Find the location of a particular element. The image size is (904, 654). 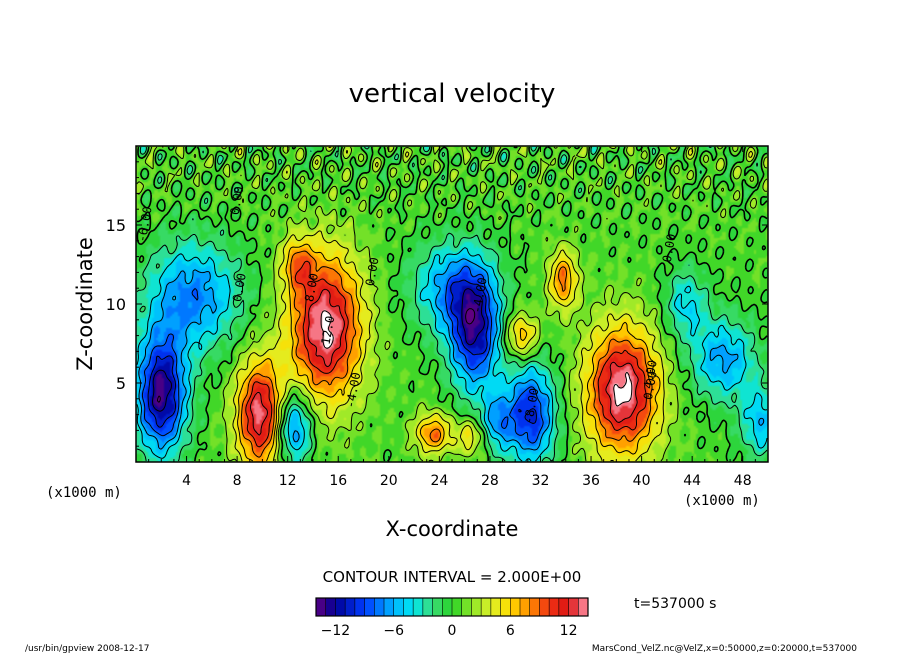

contour-label: 8.00 is located at coordinates (311, 287).